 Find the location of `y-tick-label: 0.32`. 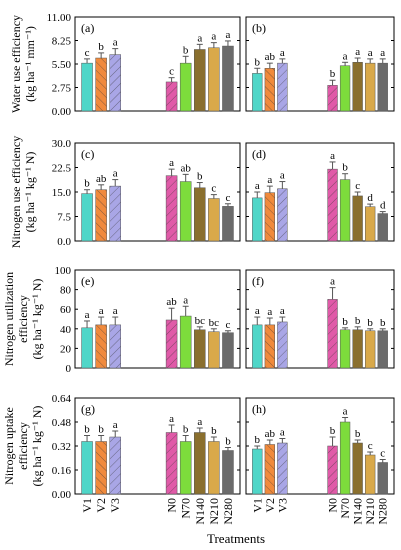

y-tick-label: 0.32 is located at coordinates (61, 447).